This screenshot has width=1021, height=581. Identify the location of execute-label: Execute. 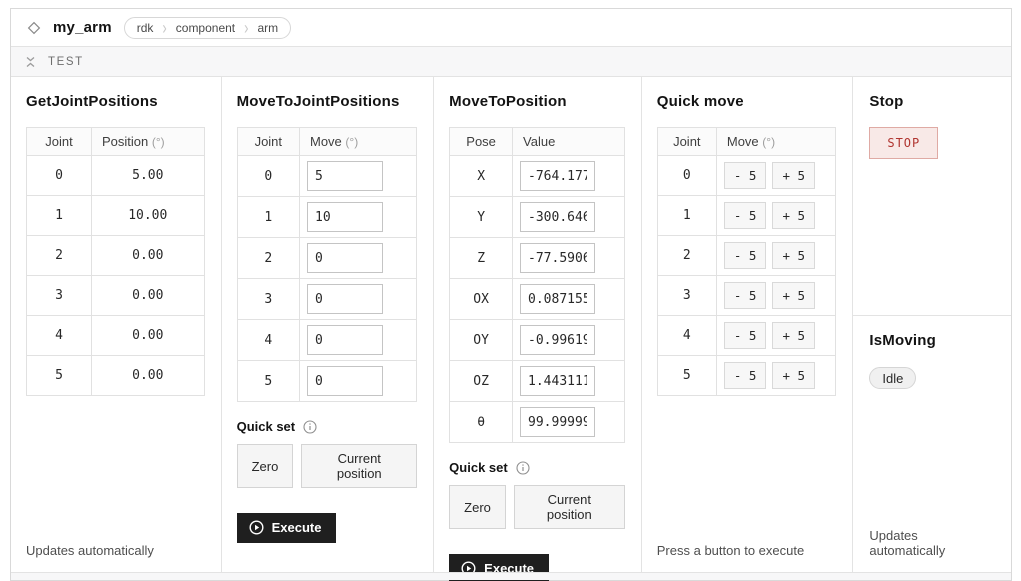
(296, 527).